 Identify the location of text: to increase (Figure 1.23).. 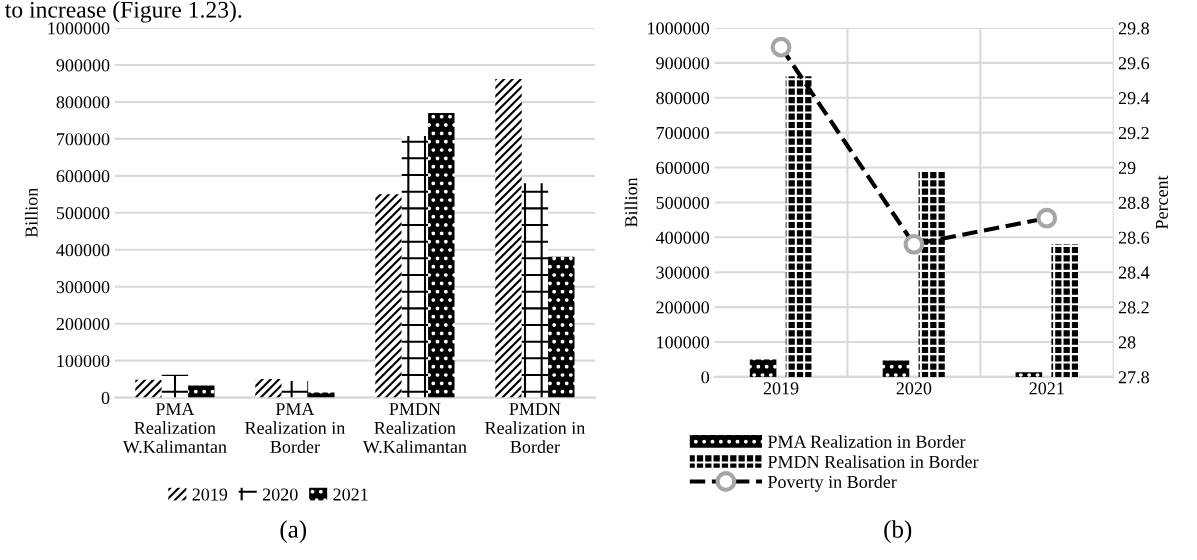
(123, 12).